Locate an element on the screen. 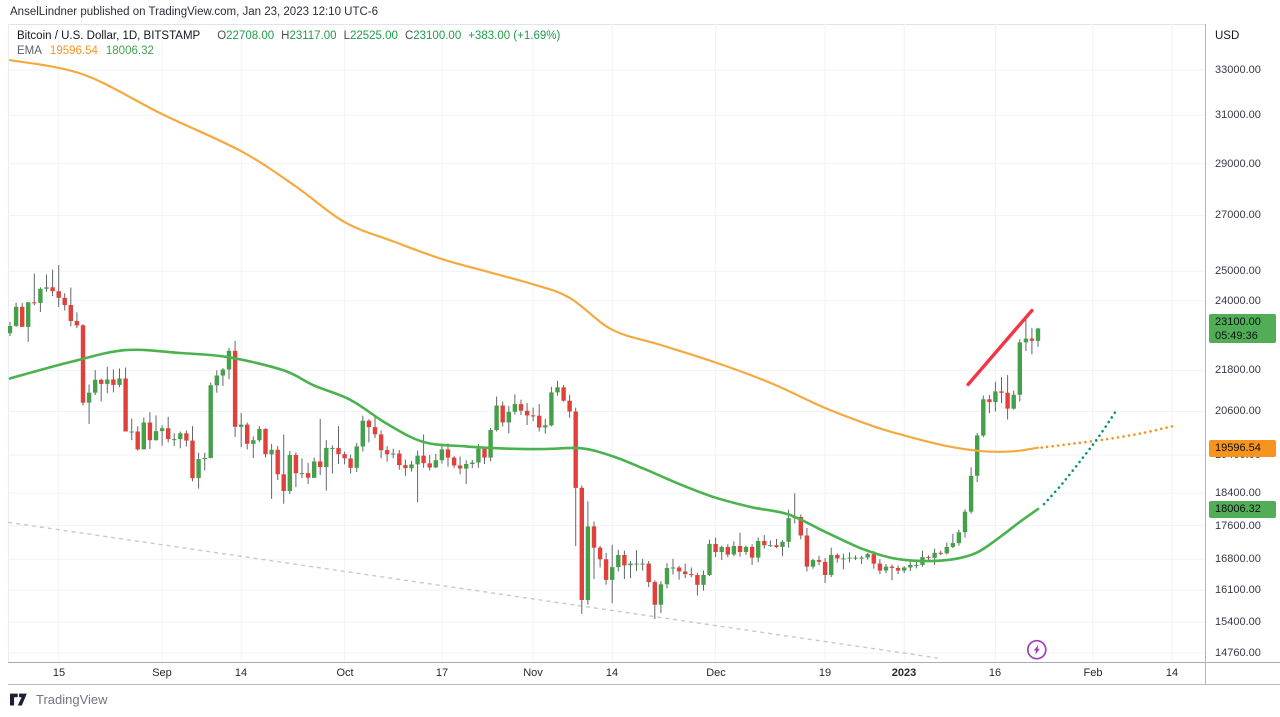 The width and height of the screenshot is (1280, 717). price-tick-label: 15400.00 is located at coordinates (1238, 622).